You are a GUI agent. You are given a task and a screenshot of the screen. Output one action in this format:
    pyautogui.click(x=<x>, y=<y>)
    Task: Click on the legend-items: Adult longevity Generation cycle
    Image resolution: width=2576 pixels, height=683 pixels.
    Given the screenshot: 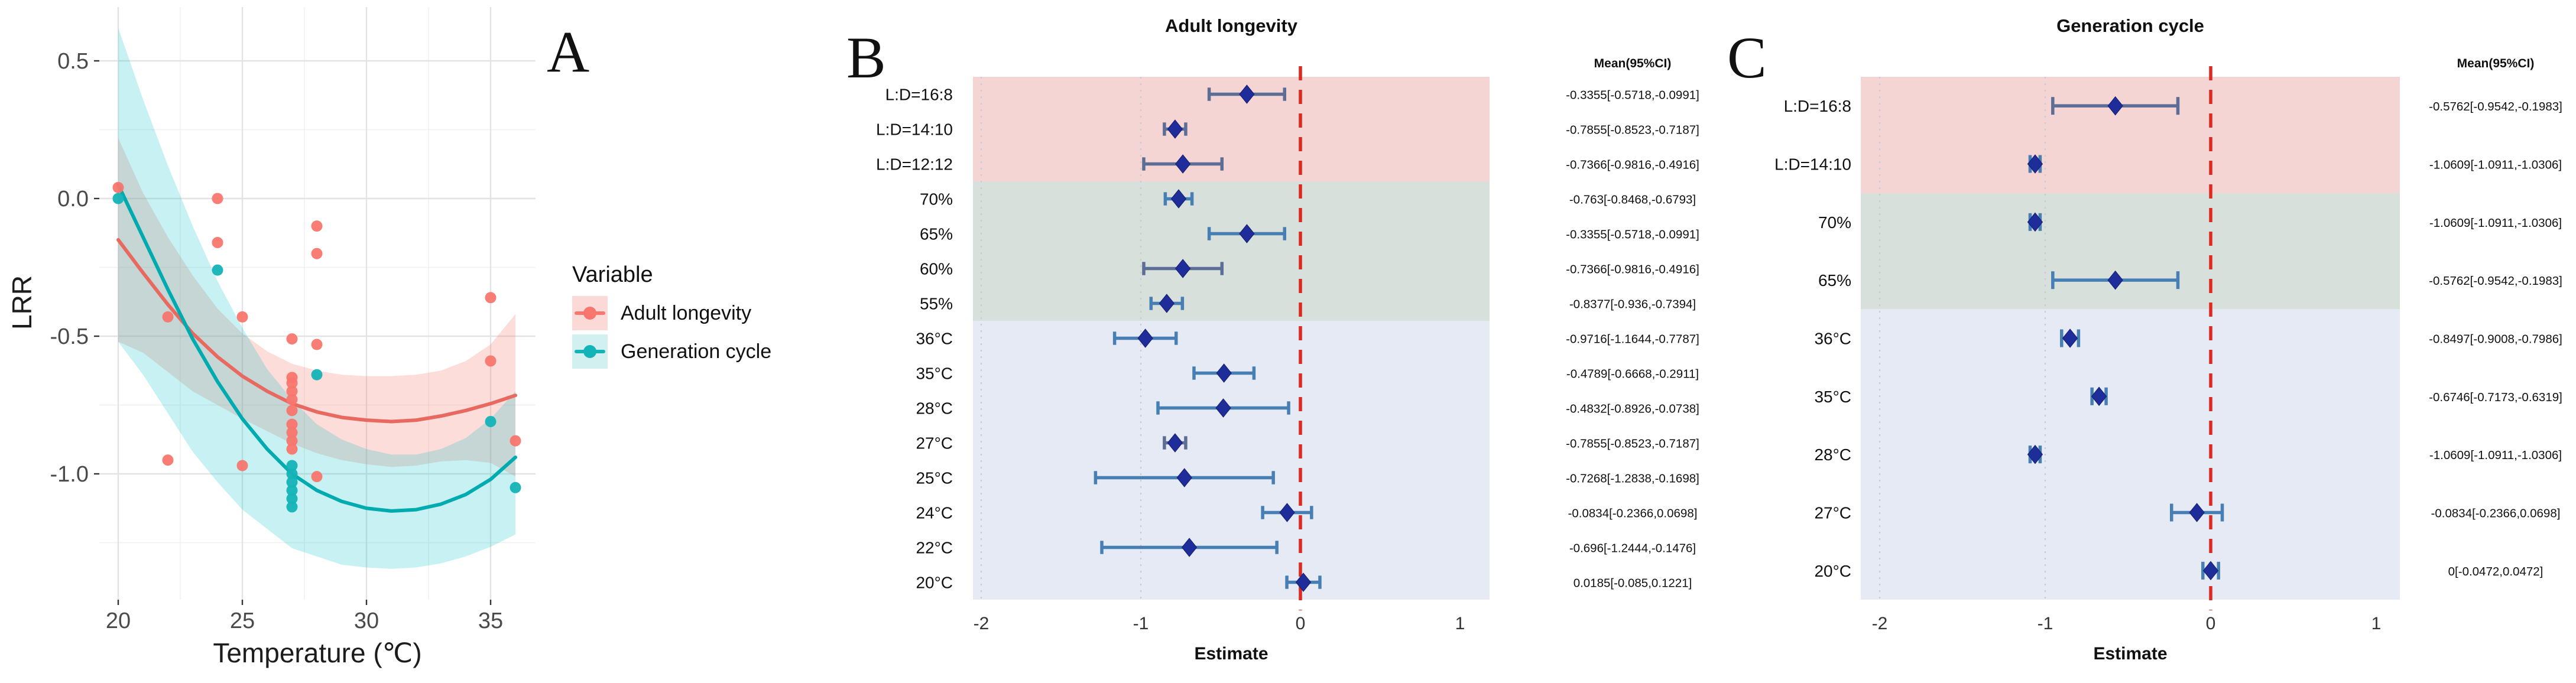 What is the action you would take?
    pyautogui.click(x=671, y=332)
    